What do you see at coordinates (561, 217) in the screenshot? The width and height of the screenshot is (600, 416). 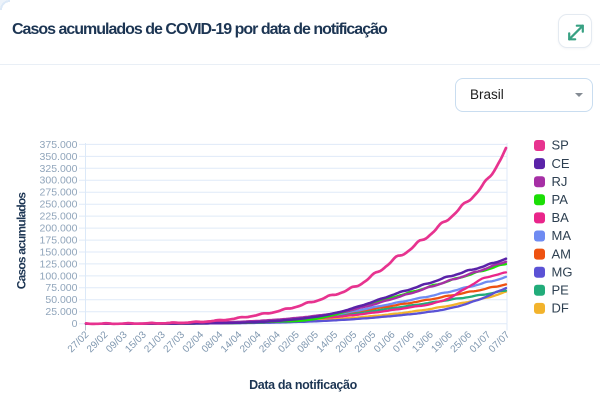 I see `svg-text: BA` at bounding box center [561, 217].